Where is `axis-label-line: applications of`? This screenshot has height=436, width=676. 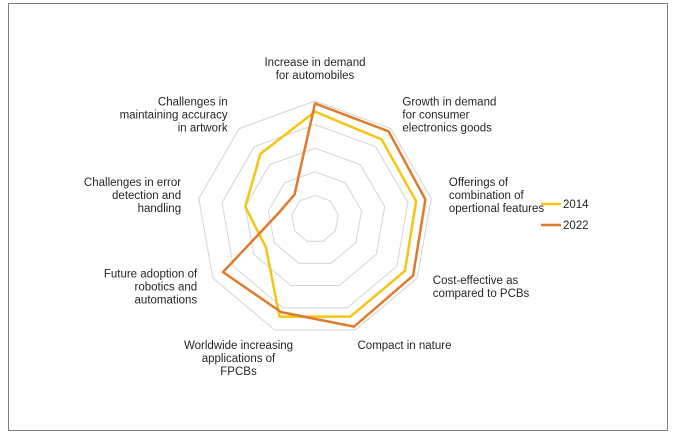
axis-label-line: applications of is located at coordinates (239, 359).